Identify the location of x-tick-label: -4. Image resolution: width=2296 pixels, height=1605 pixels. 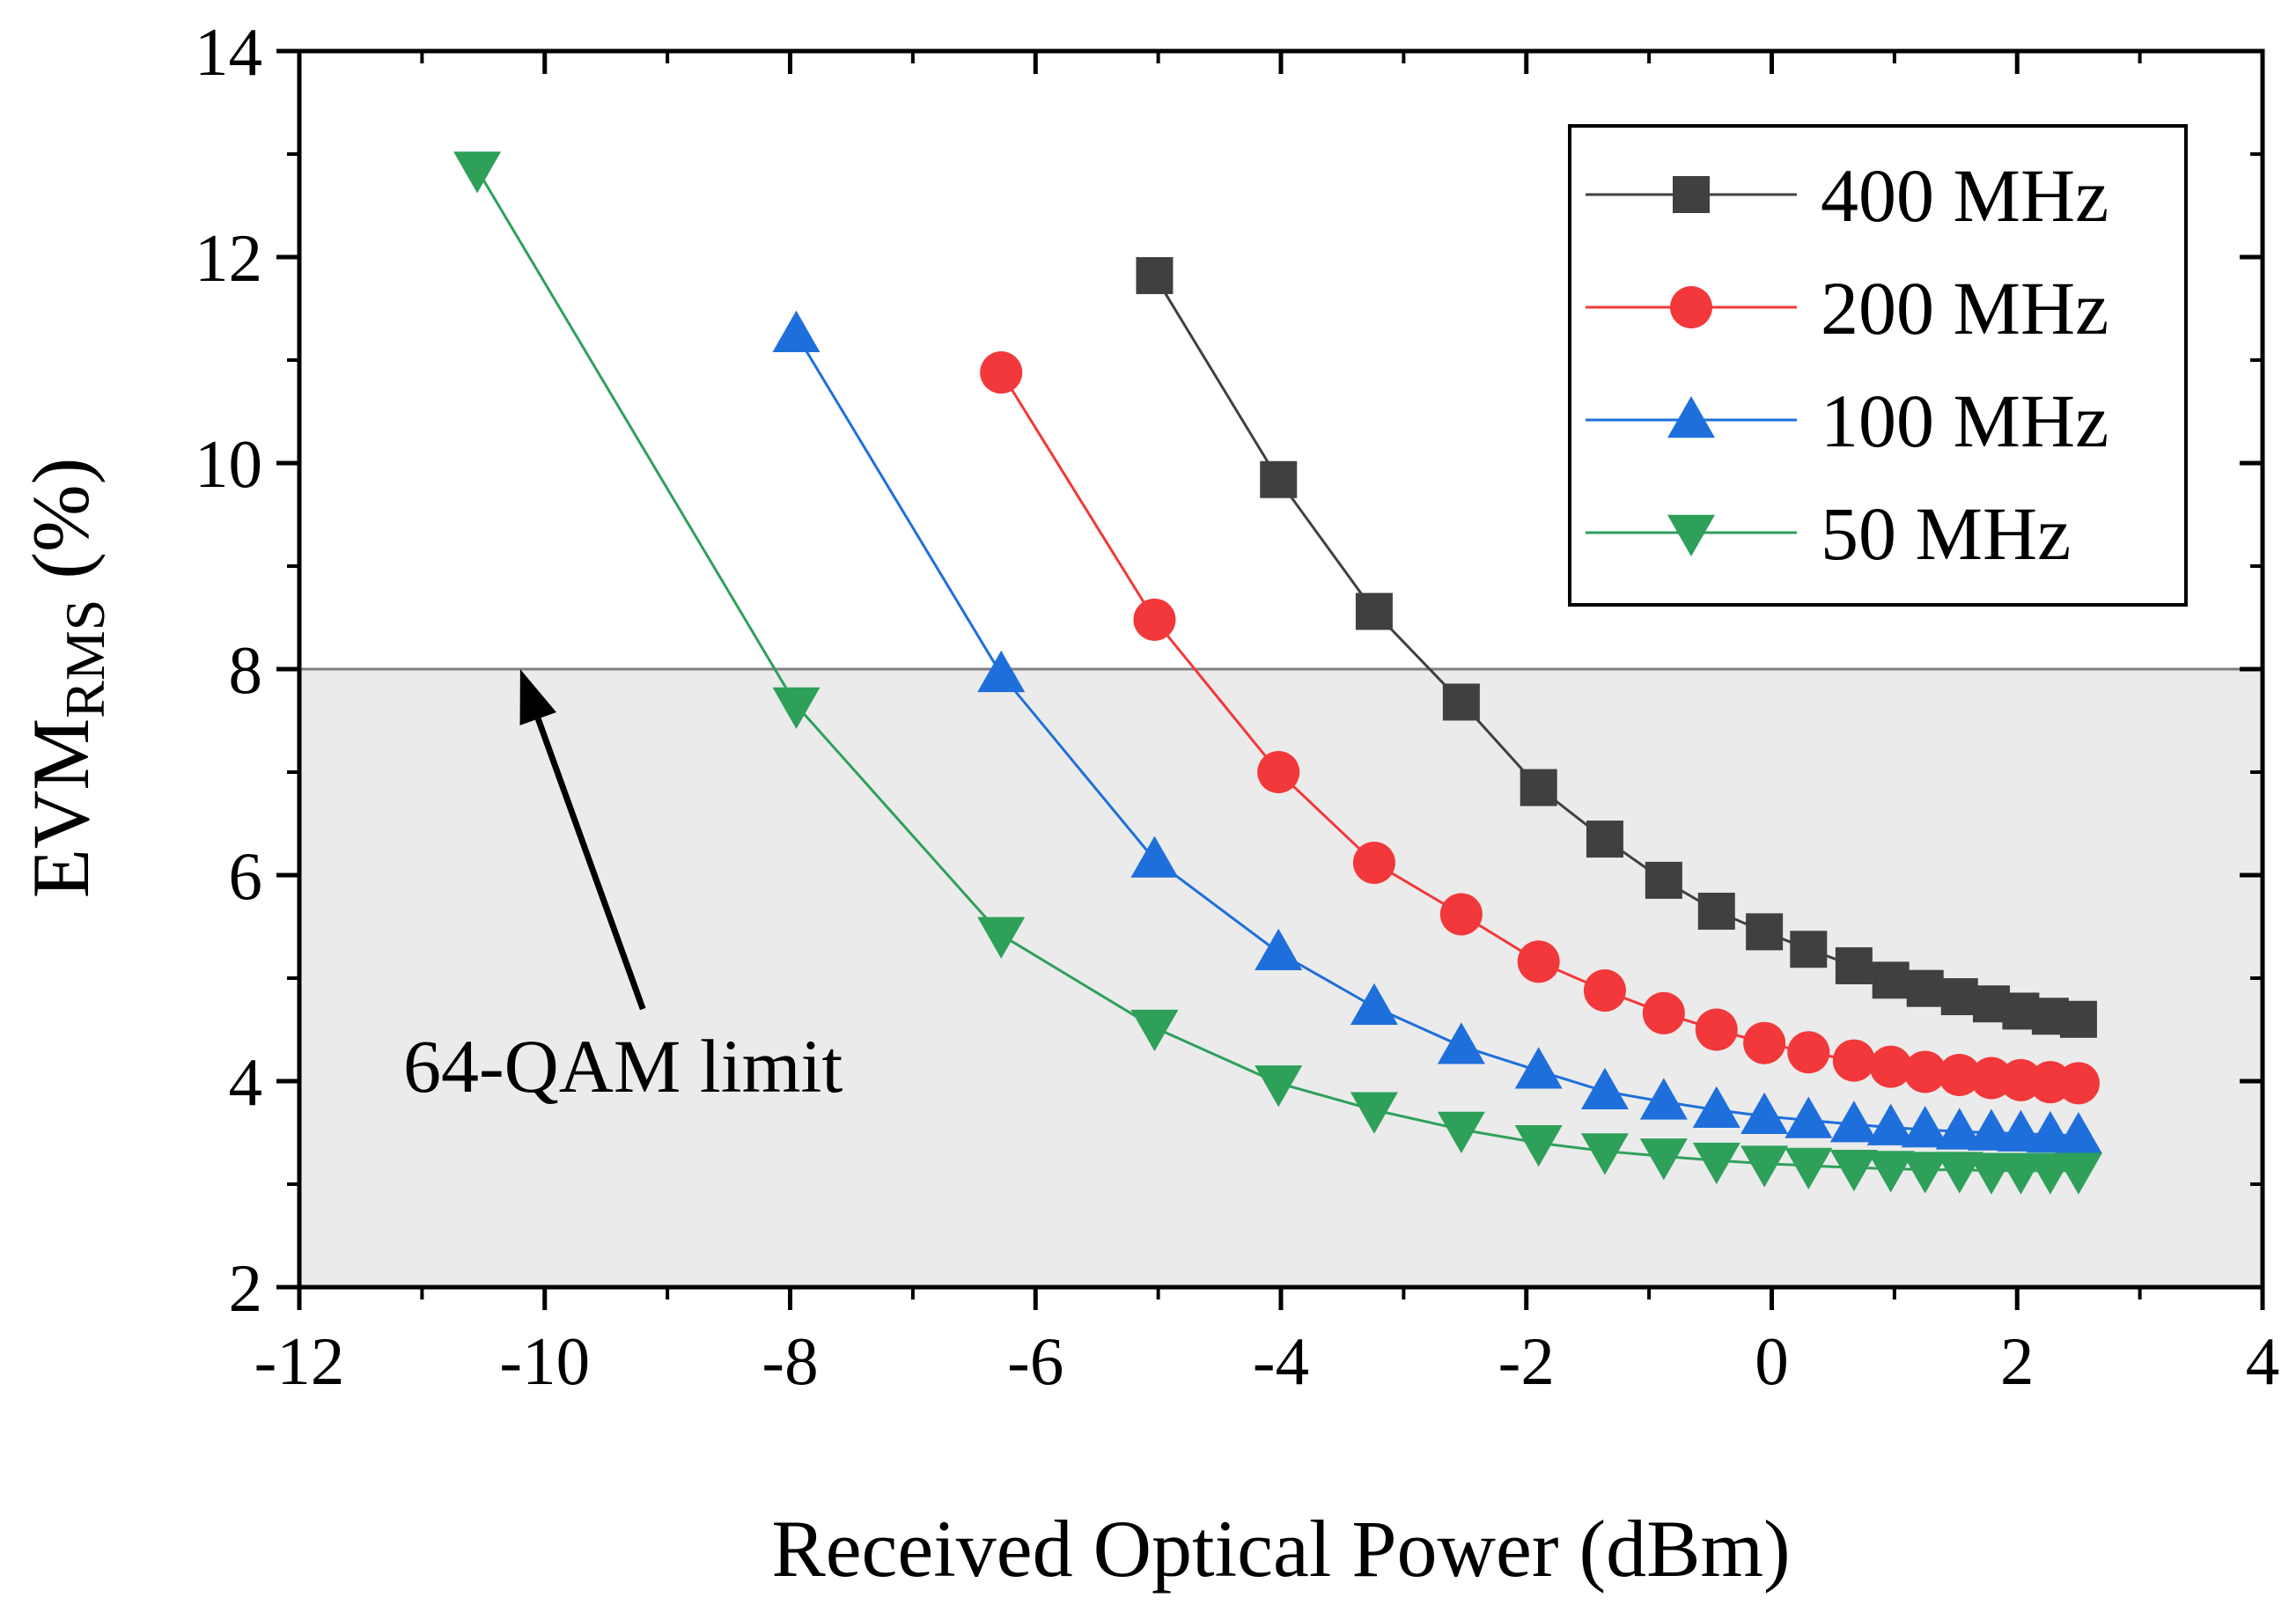
(1281, 1361).